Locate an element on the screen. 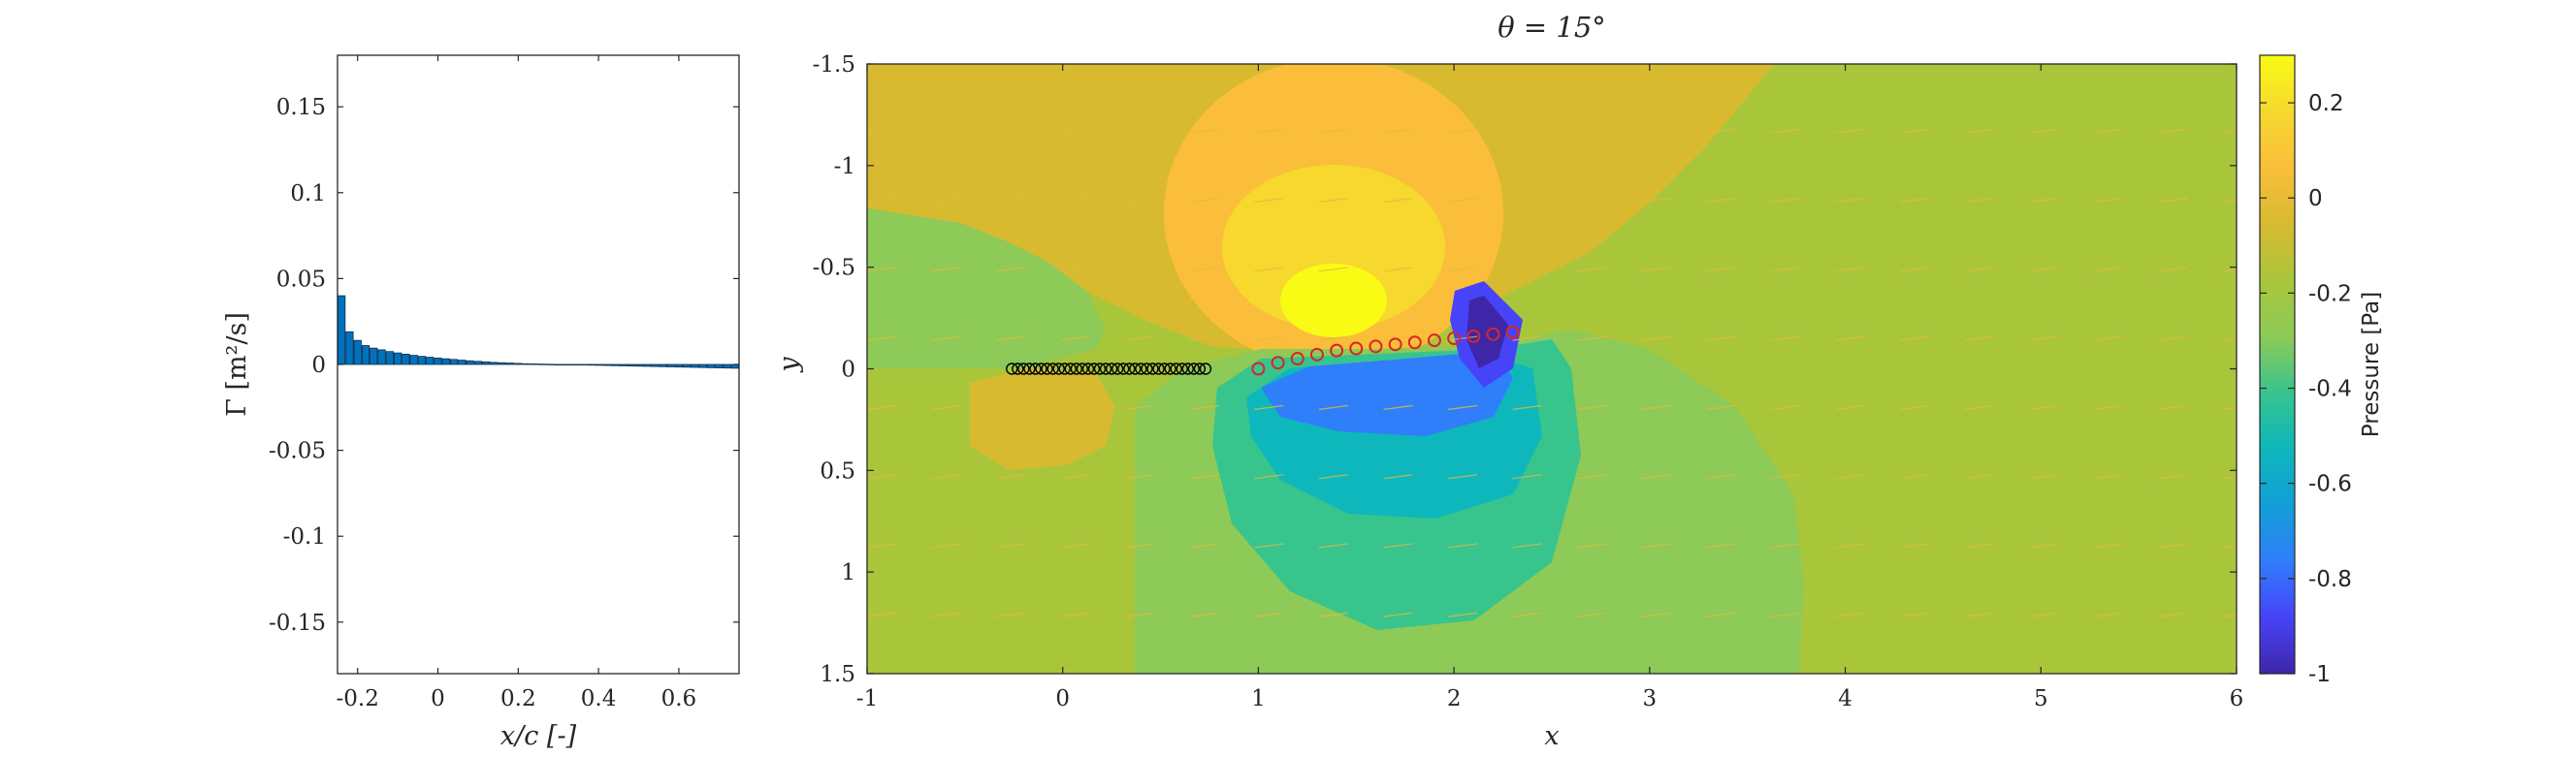  x-tick-label: 0.2 is located at coordinates (518, 698).